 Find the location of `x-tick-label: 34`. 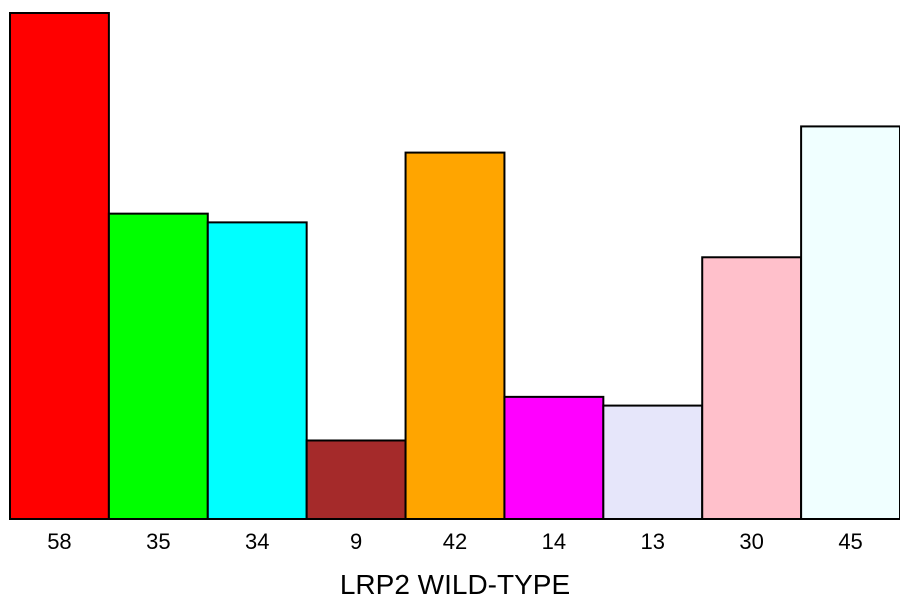

x-tick-label: 34 is located at coordinates (257, 541).